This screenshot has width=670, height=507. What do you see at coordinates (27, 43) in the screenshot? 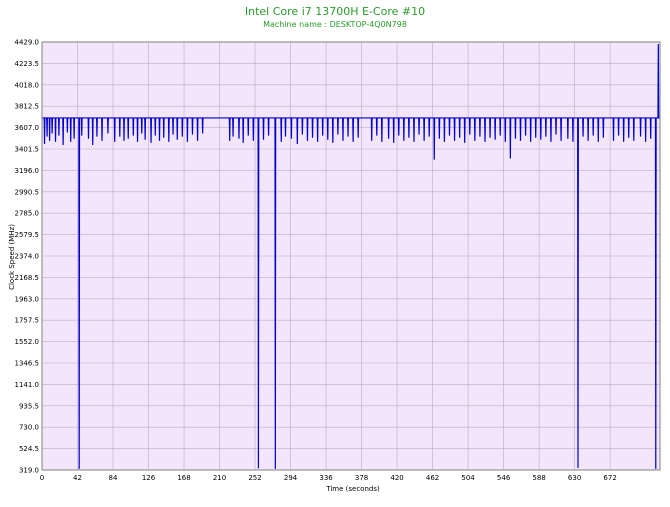
I see `y-tick-label: 4429.0` at bounding box center [27, 43].